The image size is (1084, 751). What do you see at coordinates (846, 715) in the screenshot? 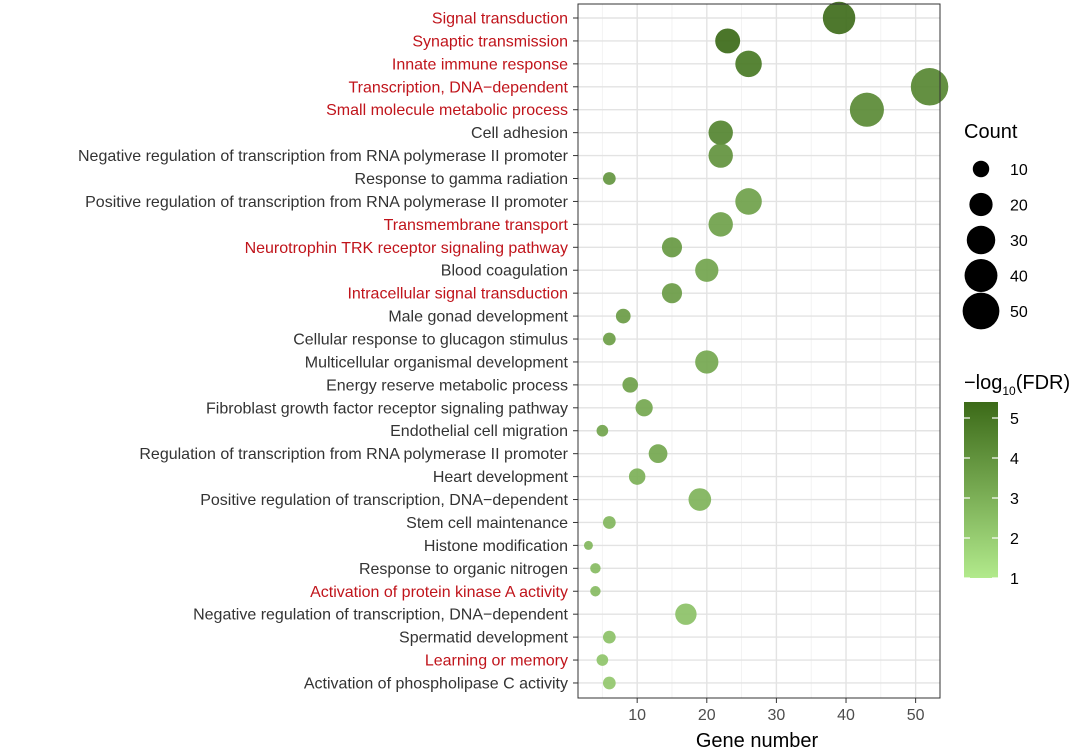
I see `x-tick-label: 40` at bounding box center [846, 715].